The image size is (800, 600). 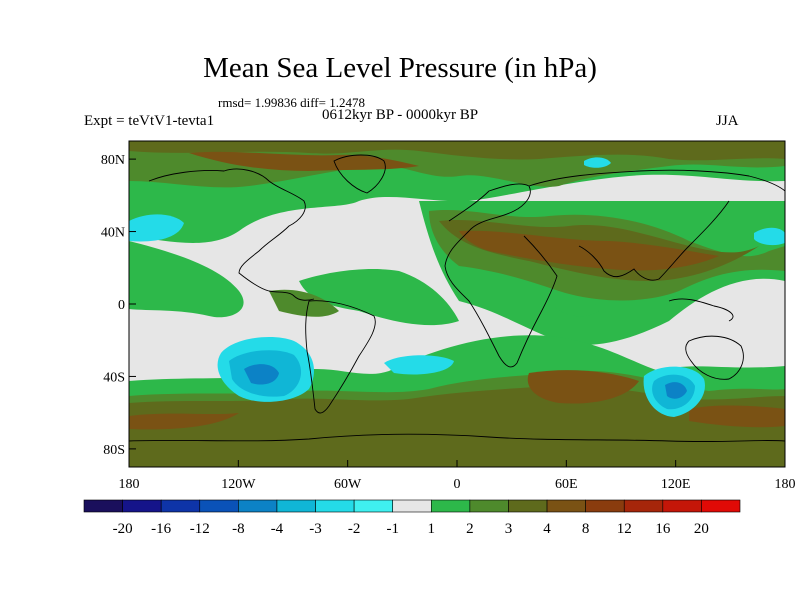 What do you see at coordinates (121, 305) in the screenshot?
I see `lat-tick-label: 0` at bounding box center [121, 305].